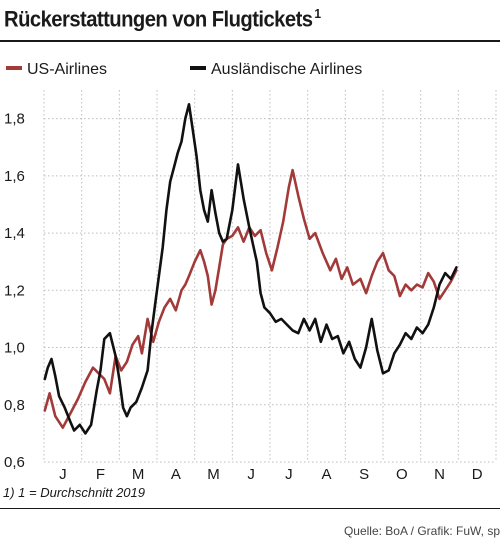 The width and height of the screenshot is (500, 545). I want to click on x-tick-label-9: O, so click(402, 473).